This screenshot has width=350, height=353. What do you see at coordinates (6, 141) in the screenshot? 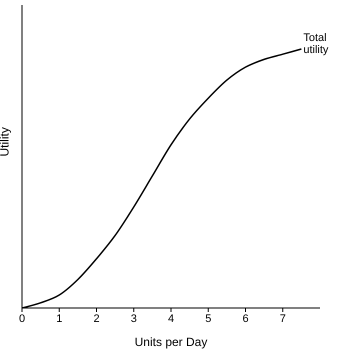
I see `y-axis-title: Utility` at bounding box center [6, 141].